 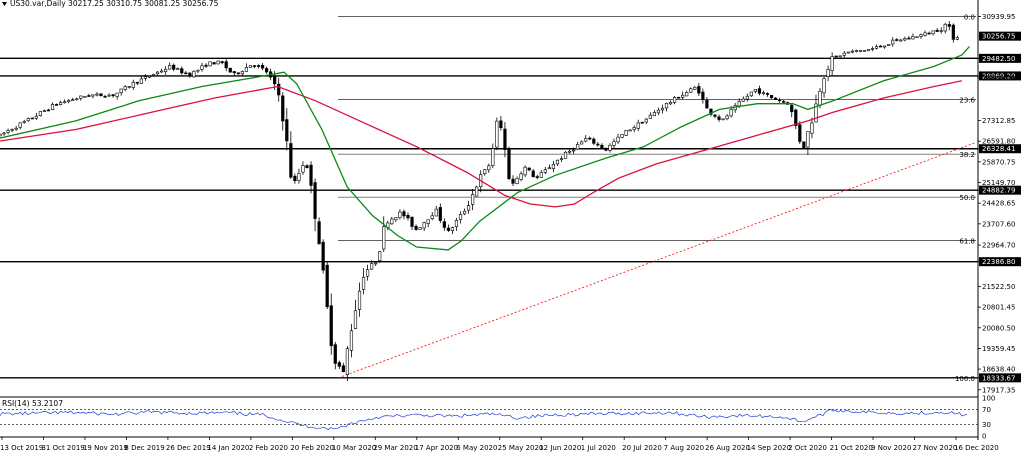 I want to click on rsi-tick-label: 0, so click(x=984, y=437).